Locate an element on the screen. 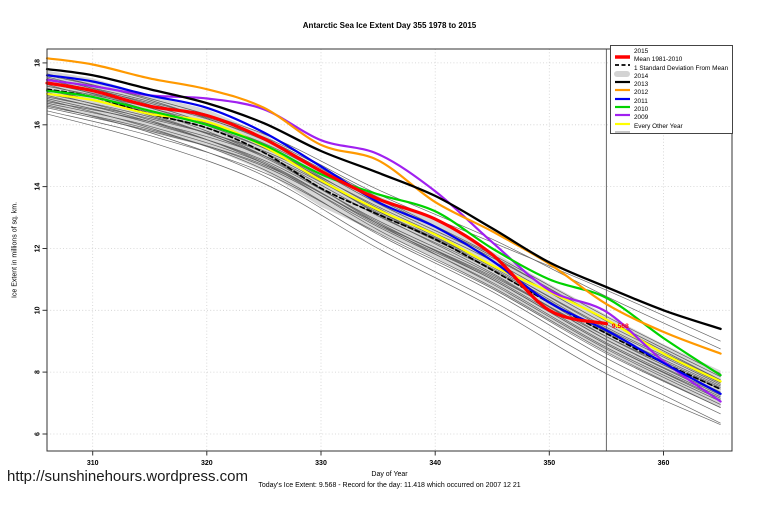  svg-text: 6 is located at coordinates (38, 434).